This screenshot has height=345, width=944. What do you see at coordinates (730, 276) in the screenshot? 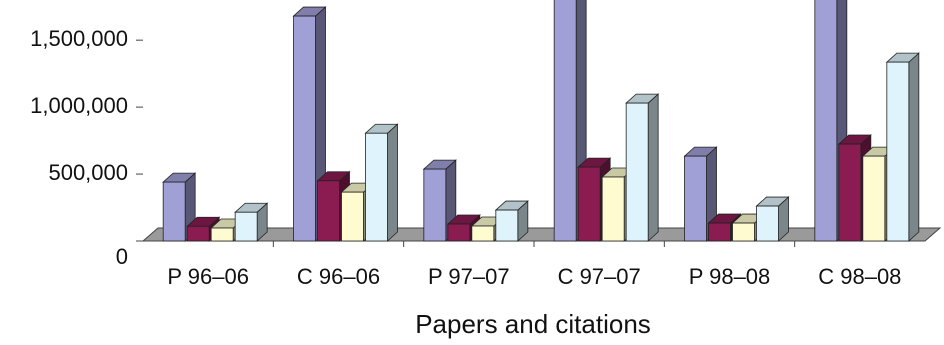
I see `x-tick-label: P 98–08` at bounding box center [730, 276].